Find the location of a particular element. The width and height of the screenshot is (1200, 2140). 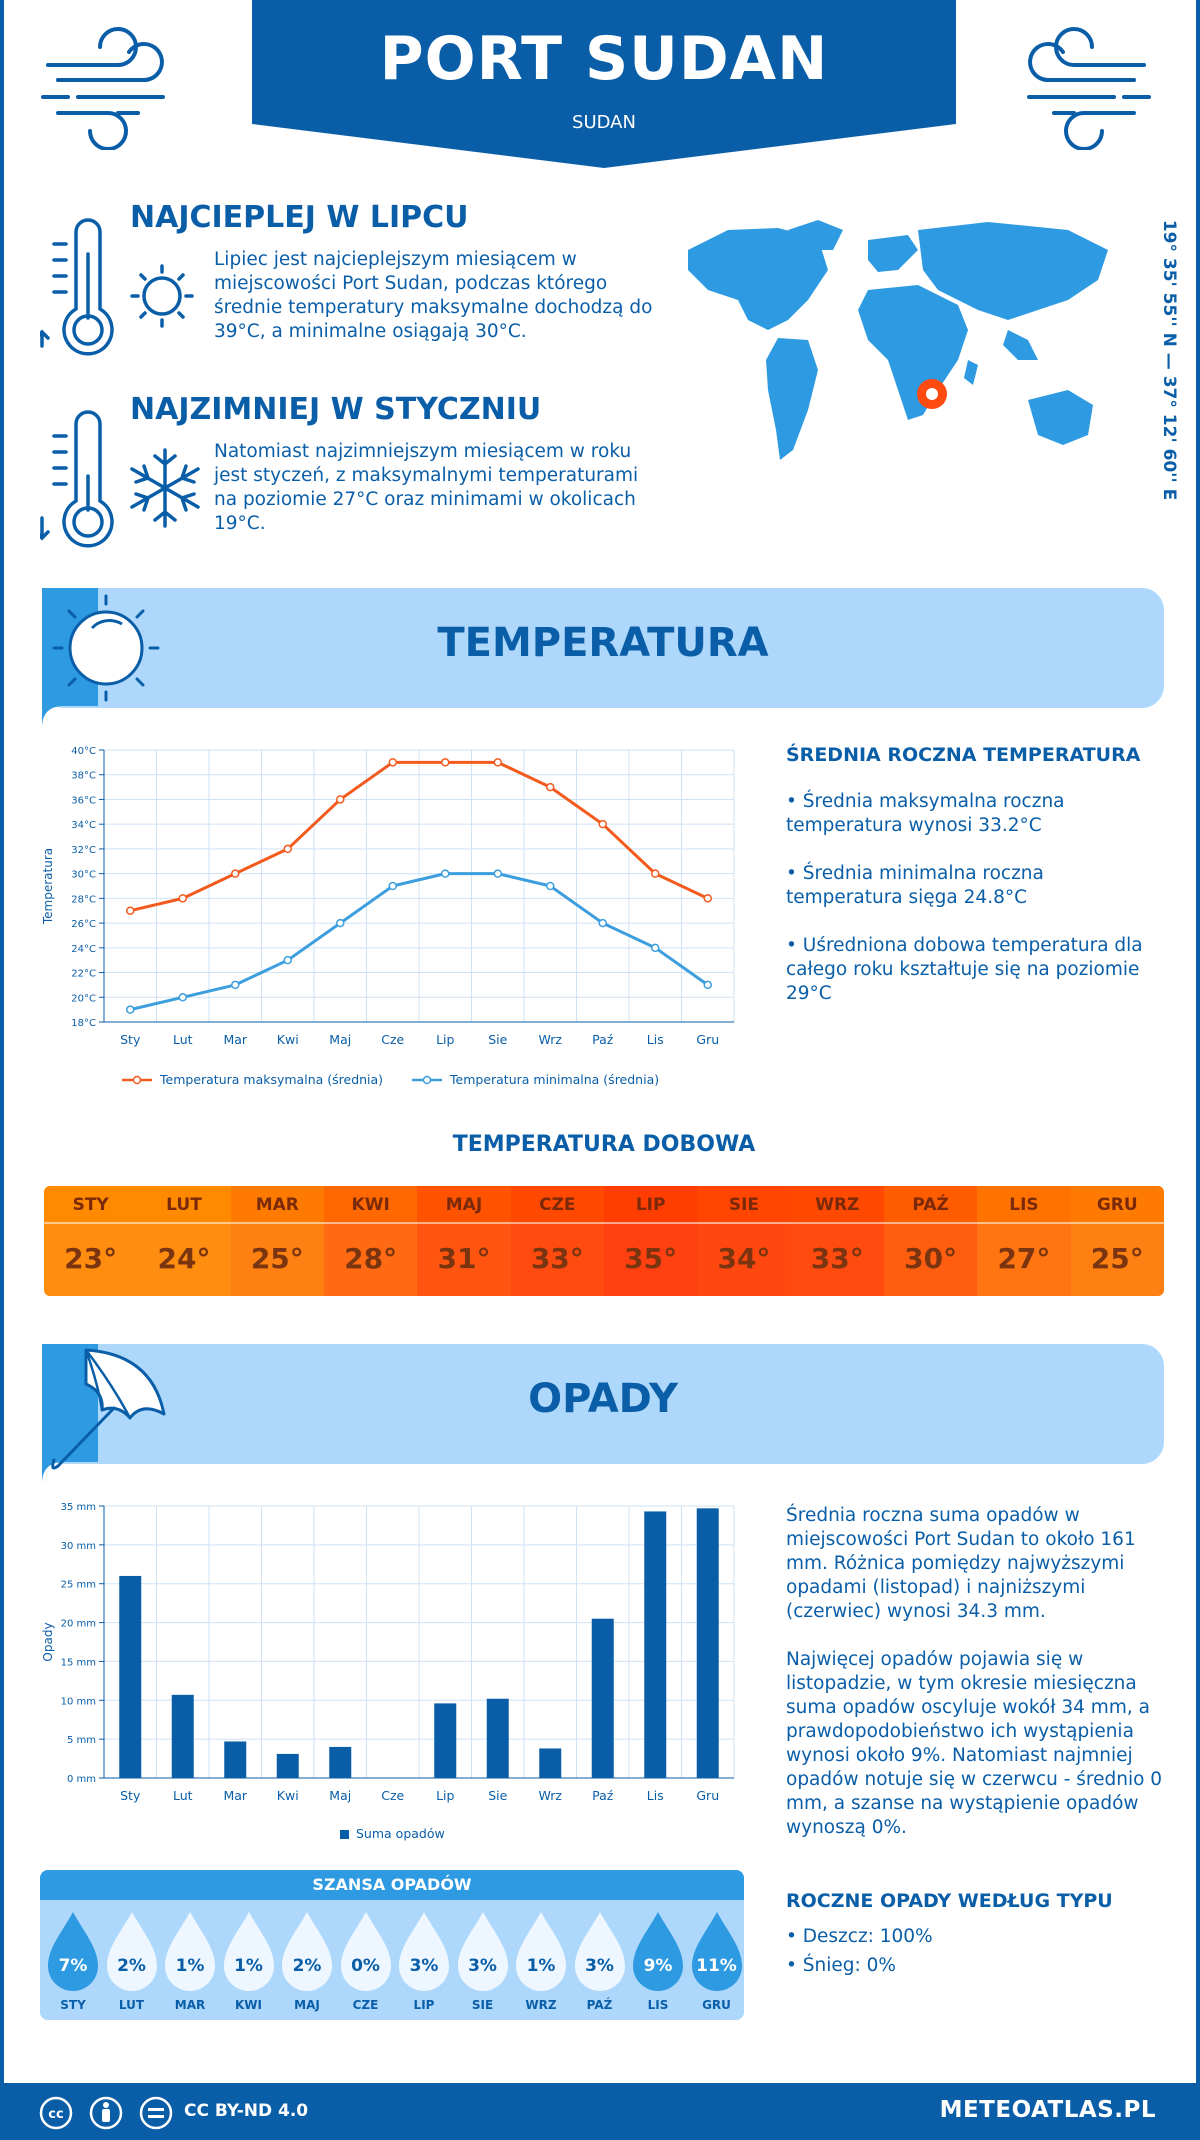

daily-temperature-cell: CZE 33° is located at coordinates (557, 1241).